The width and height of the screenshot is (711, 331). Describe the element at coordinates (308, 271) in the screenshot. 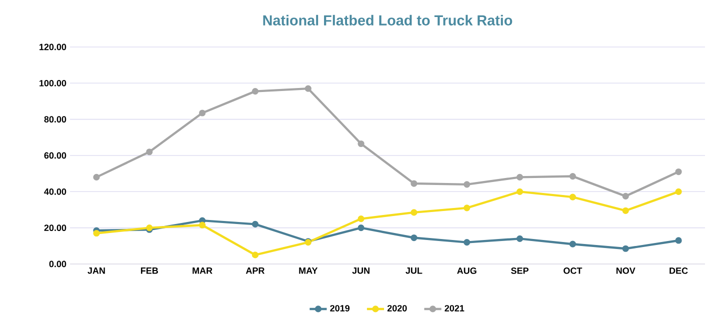

I see `x-tick-label: MAY` at that location.